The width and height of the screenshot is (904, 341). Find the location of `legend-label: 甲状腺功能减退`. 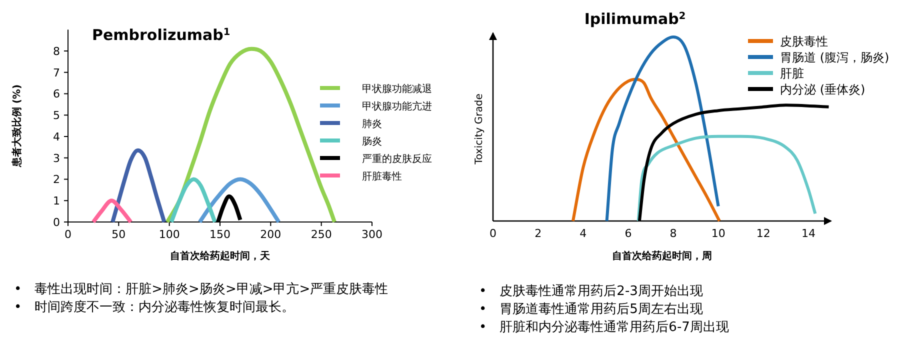

legend-label: 甲状腺功能减退 is located at coordinates (397, 88).